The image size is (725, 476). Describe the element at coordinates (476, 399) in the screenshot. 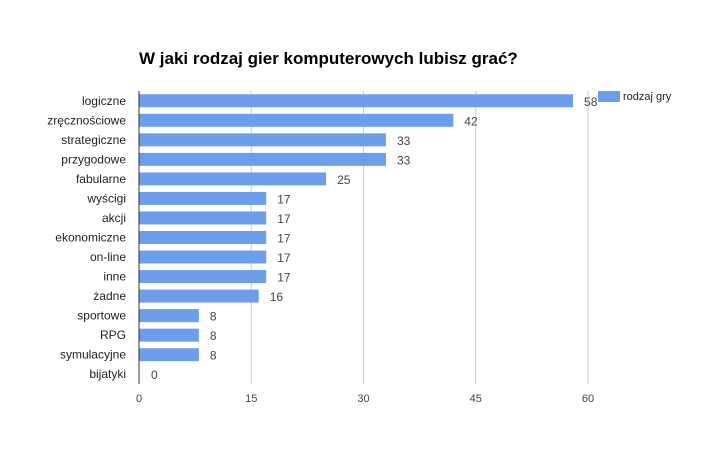

I see `x-tick-label: 45` at that location.